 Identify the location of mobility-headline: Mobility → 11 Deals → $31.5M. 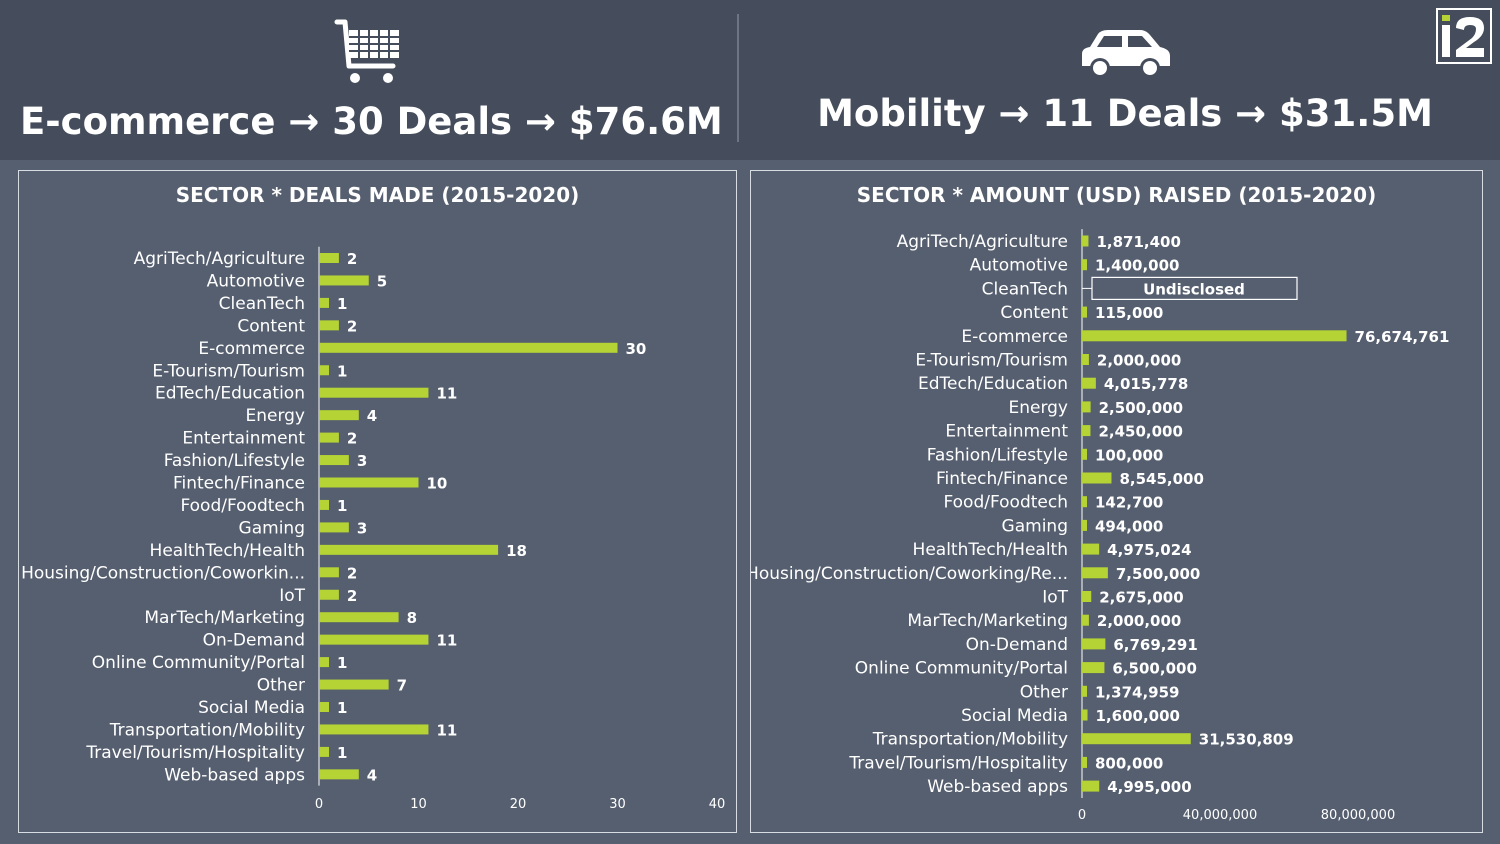
(1125, 113).